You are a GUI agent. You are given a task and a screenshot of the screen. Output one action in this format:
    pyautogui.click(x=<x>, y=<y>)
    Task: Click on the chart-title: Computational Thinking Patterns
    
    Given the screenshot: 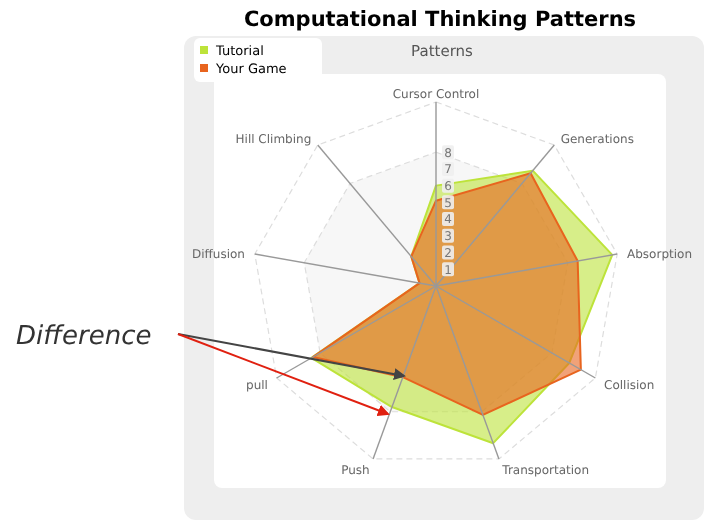 What is the action you would take?
    pyautogui.click(x=440, y=20)
    